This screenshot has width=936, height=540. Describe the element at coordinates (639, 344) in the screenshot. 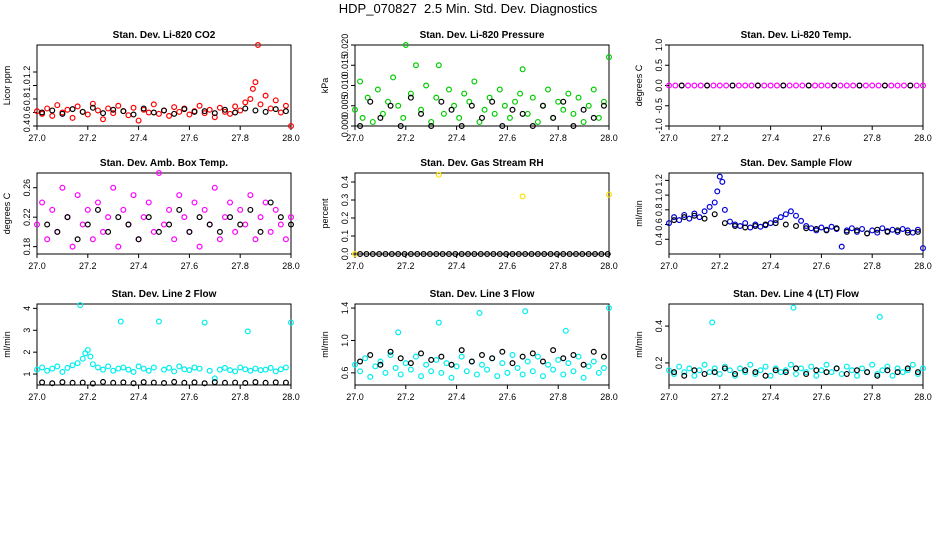

I see `y-axis-label: ml/min` at that location.